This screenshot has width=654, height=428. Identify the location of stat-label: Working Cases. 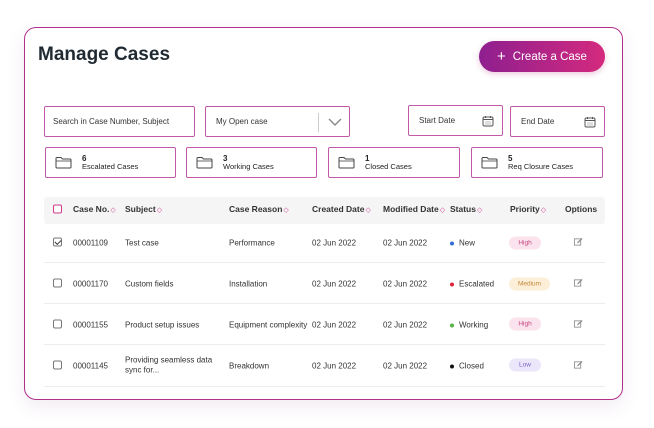
(248, 166).